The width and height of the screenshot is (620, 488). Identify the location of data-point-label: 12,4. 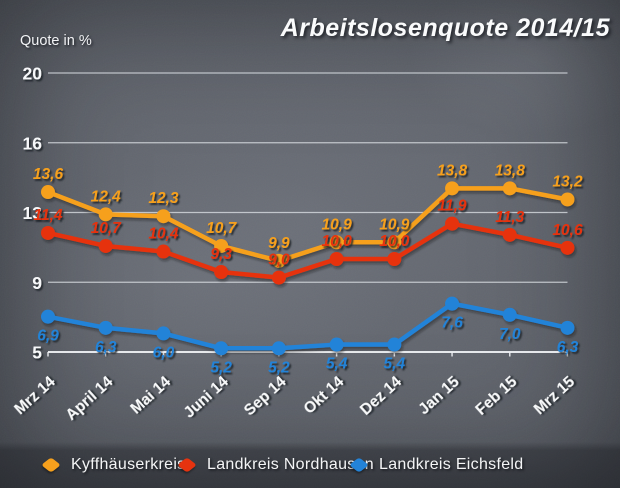
(106, 196).